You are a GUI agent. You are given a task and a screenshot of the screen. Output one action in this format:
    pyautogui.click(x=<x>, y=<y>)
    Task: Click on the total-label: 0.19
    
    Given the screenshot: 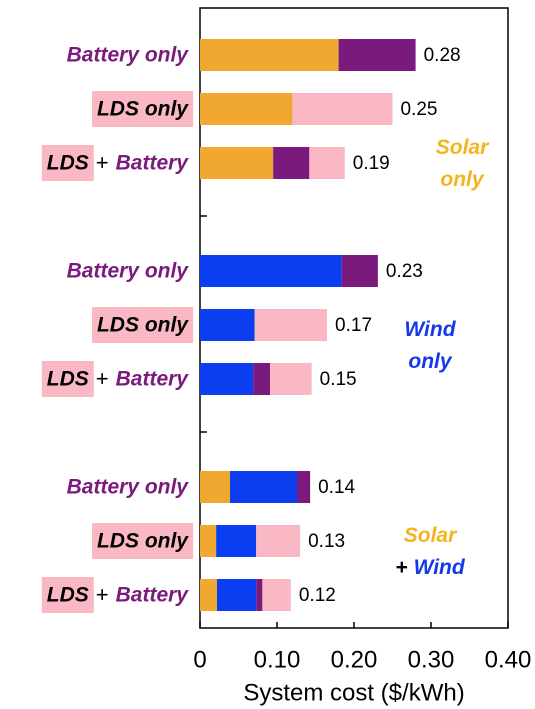 What is the action you would take?
    pyautogui.click(x=371, y=163)
    